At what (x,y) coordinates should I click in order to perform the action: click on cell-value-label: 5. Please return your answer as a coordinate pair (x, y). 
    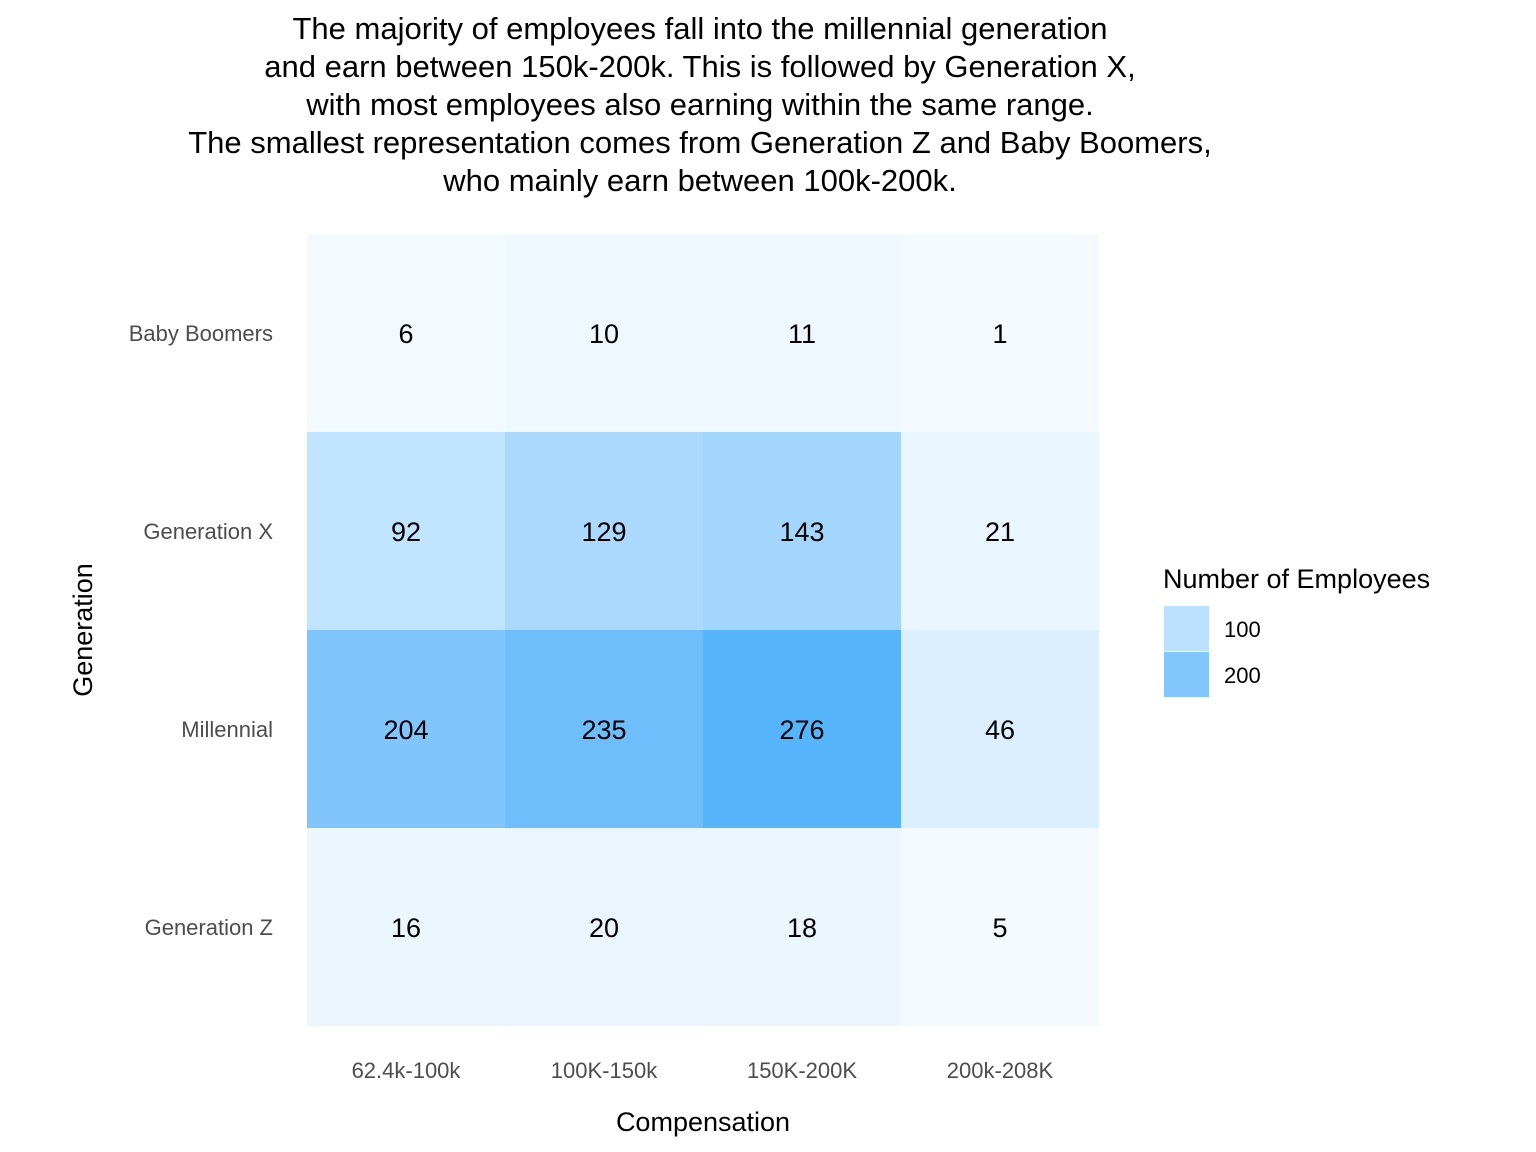
    Looking at the image, I should click on (999, 928).